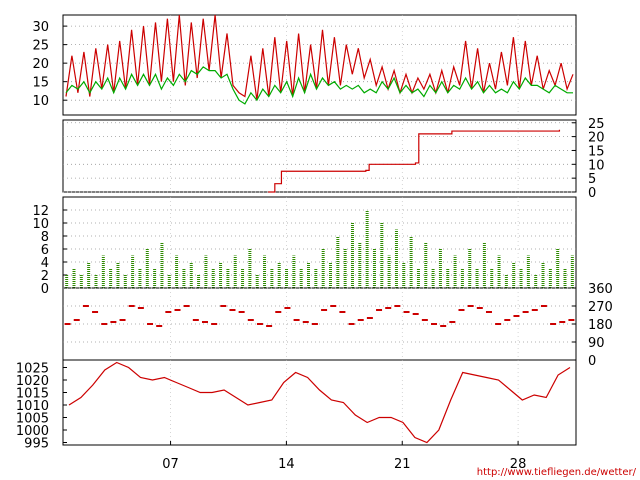 The width and height of the screenshot is (640, 480). Describe the element at coordinates (45, 237) in the screenshot. I see `y-tick-label: 8` at that location.